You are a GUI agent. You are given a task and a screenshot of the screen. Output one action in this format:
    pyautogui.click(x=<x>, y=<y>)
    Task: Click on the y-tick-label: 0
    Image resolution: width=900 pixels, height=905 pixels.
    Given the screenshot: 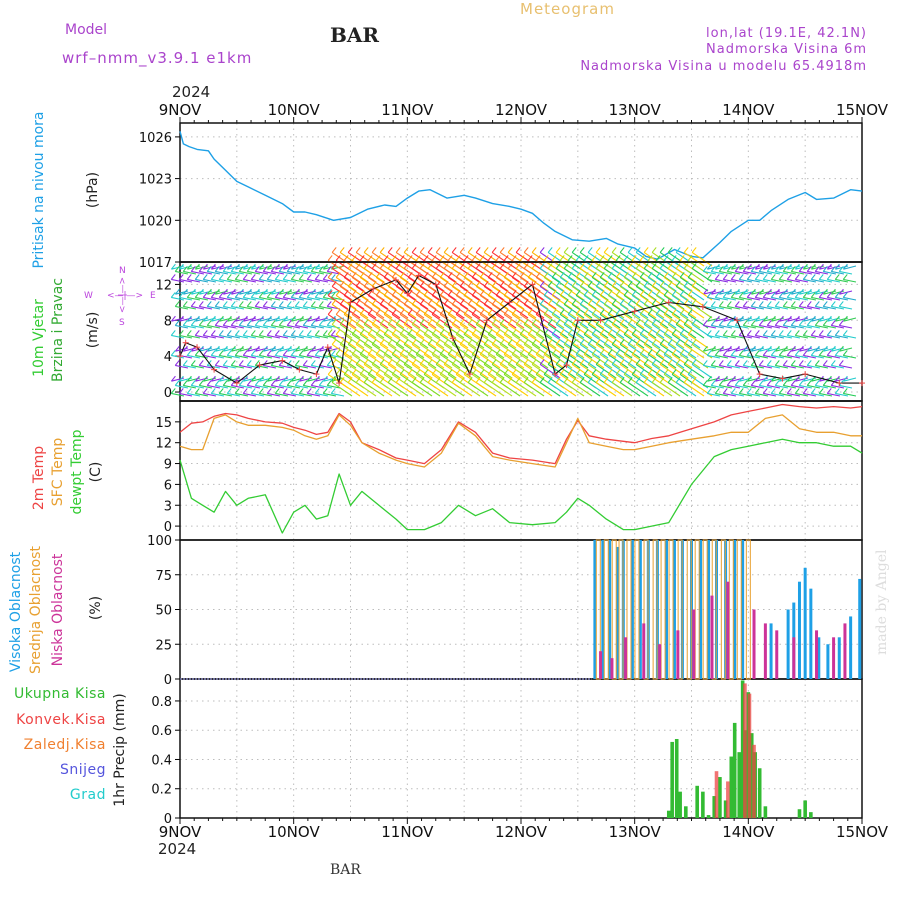 What is the action you would take?
    pyautogui.click(x=168, y=393)
    